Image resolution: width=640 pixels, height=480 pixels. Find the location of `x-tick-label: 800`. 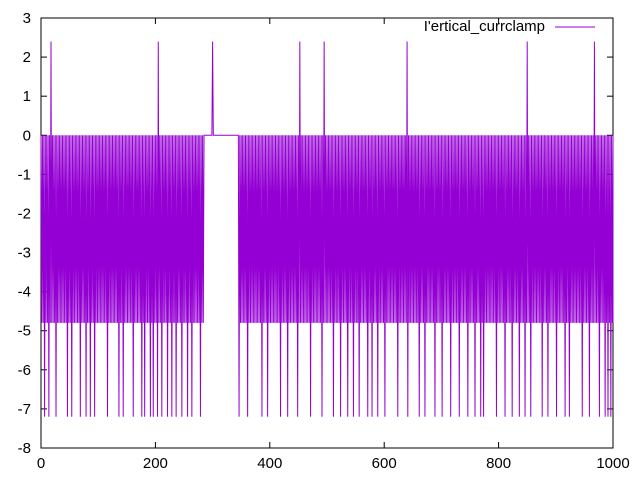

x-tick-label: 800 is located at coordinates (498, 463).